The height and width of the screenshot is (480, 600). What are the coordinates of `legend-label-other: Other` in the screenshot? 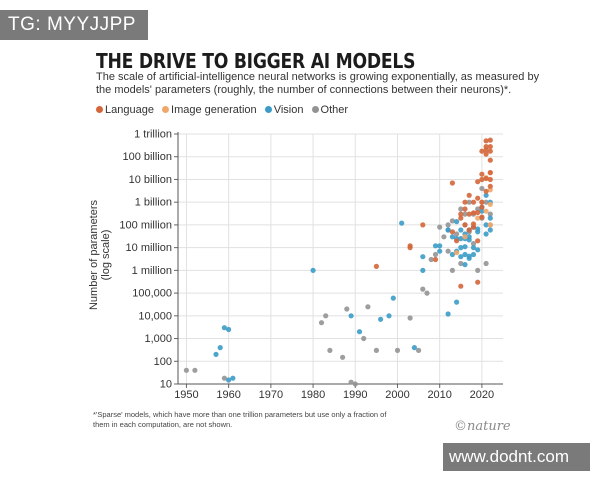 It's located at (334, 110).